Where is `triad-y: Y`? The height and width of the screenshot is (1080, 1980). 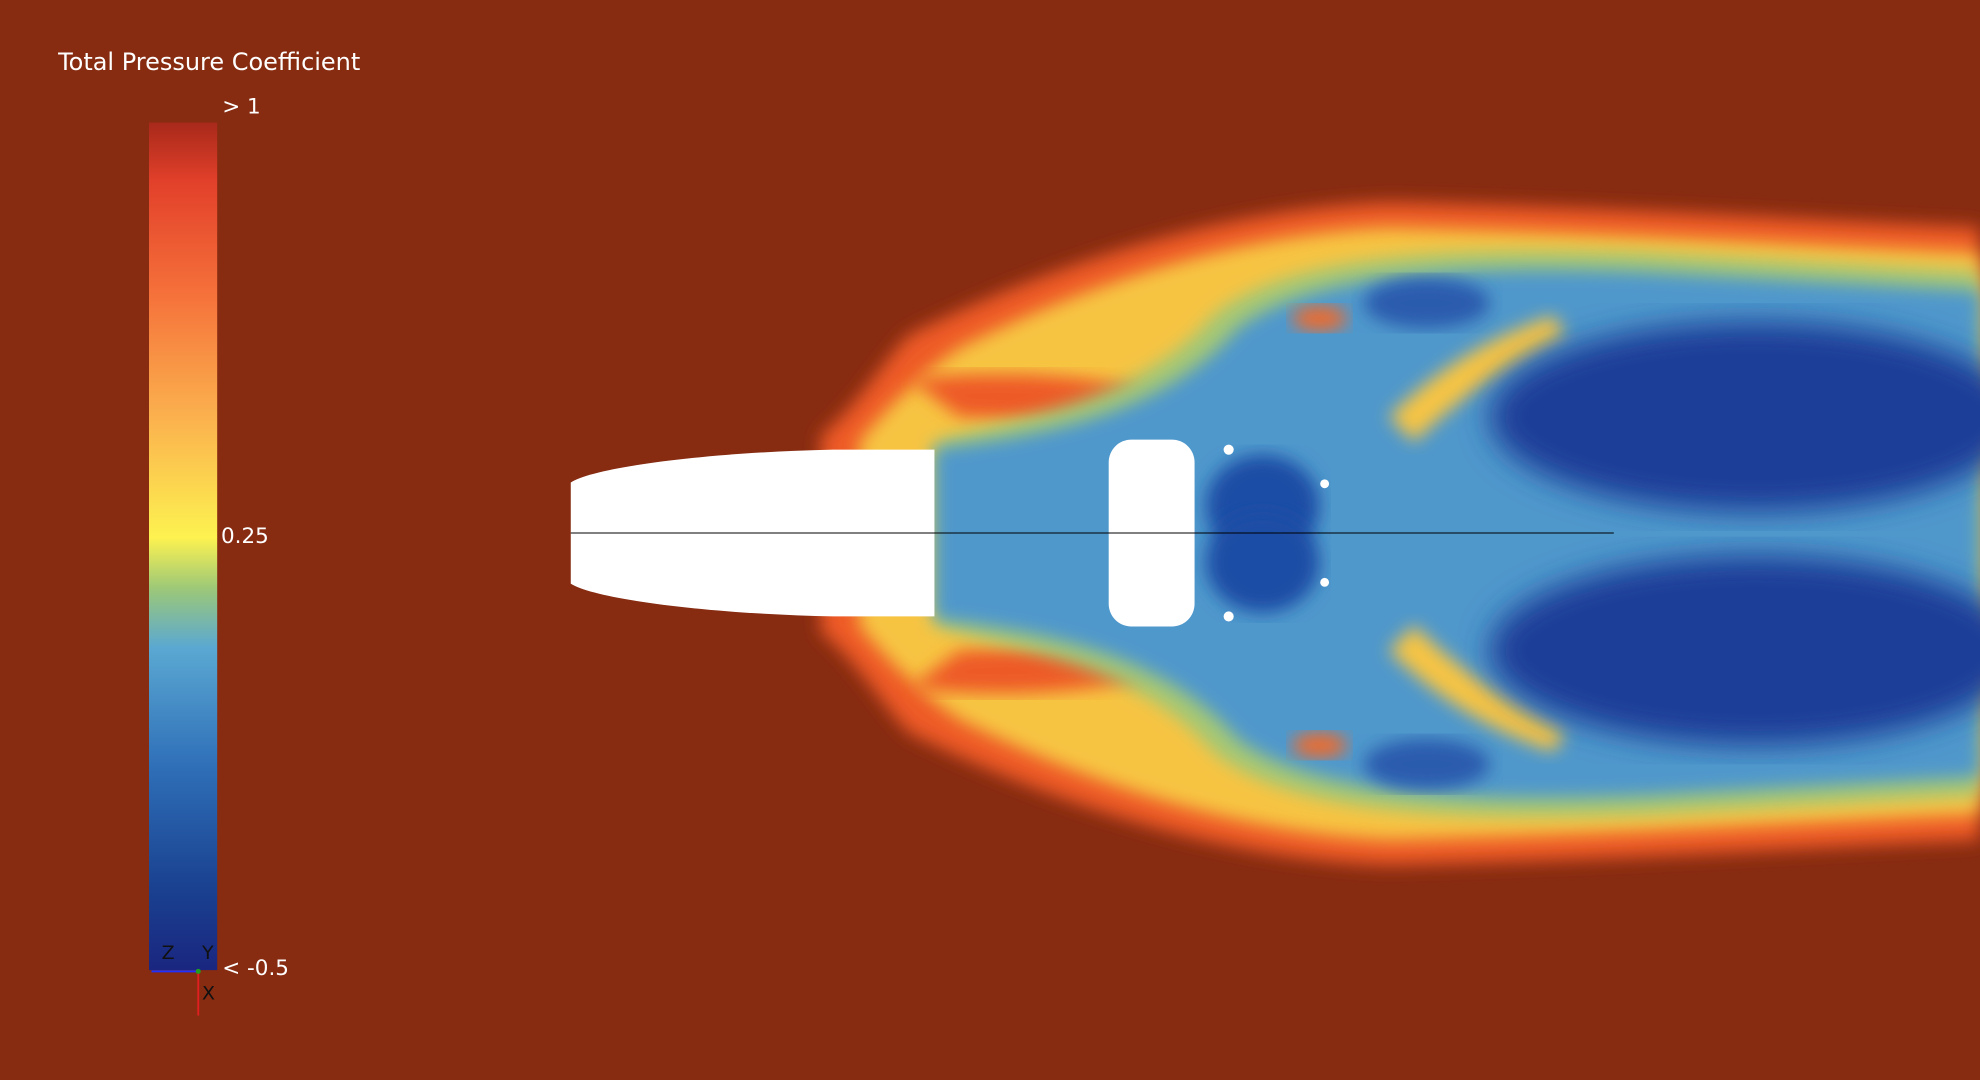
triad-y: Y is located at coordinates (207, 953).